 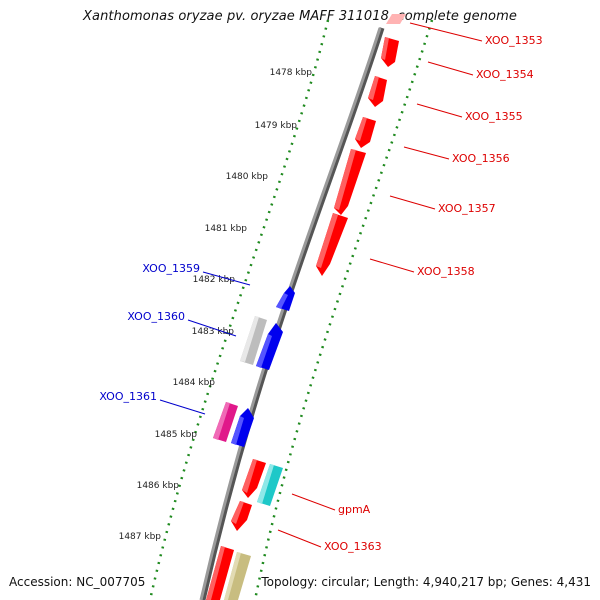 I want to click on gene-label-XOO_1361: XOO_1361, so click(x=128, y=396).